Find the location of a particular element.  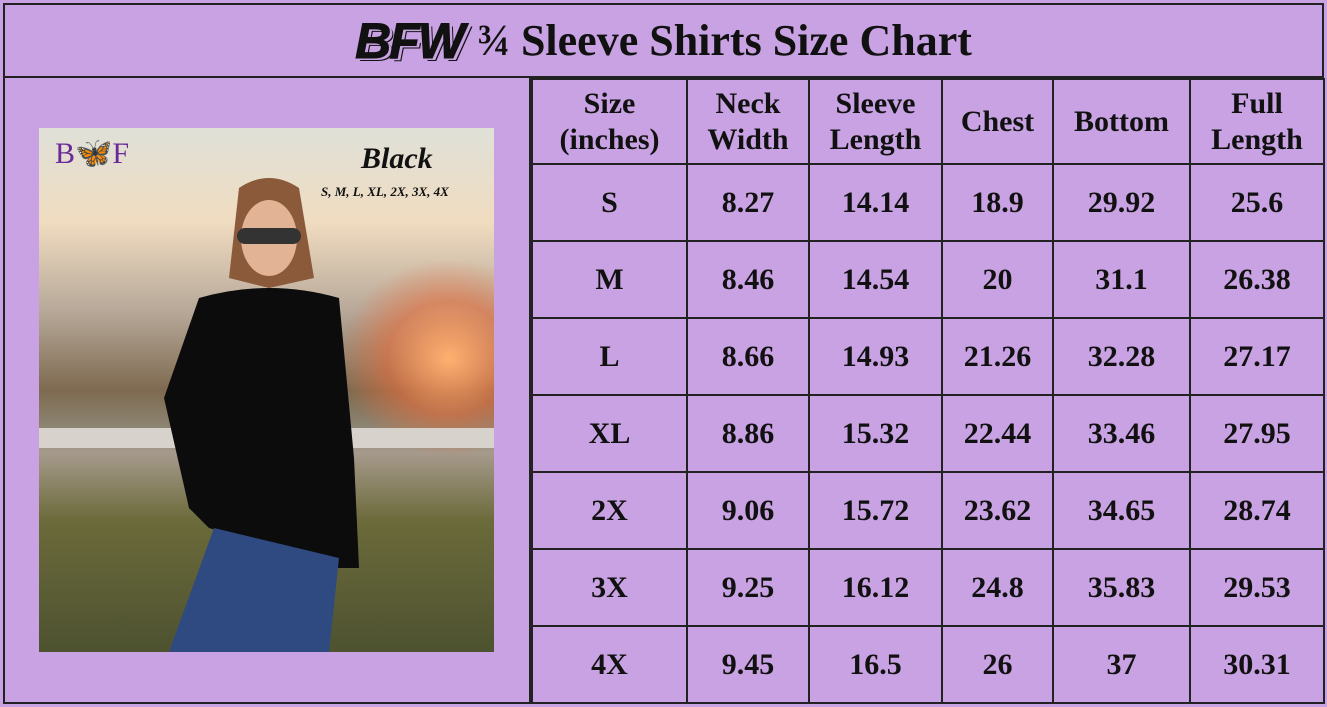

measurement-cell: 9.45 is located at coordinates (748, 664).